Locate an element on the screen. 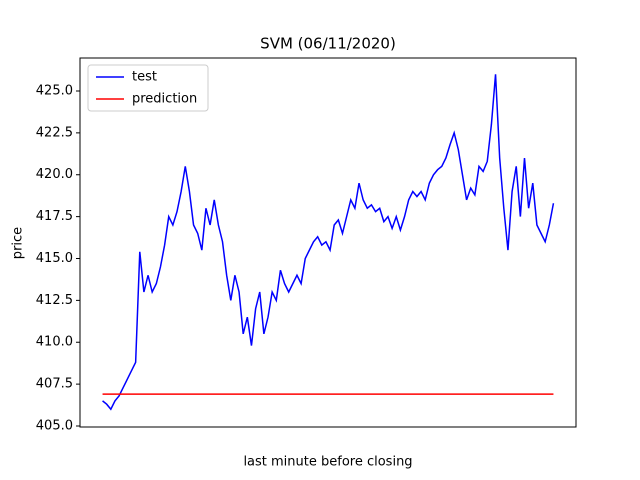 The height and width of the screenshot is (480, 640). y-tick-label: 410.0 is located at coordinates (54, 342).